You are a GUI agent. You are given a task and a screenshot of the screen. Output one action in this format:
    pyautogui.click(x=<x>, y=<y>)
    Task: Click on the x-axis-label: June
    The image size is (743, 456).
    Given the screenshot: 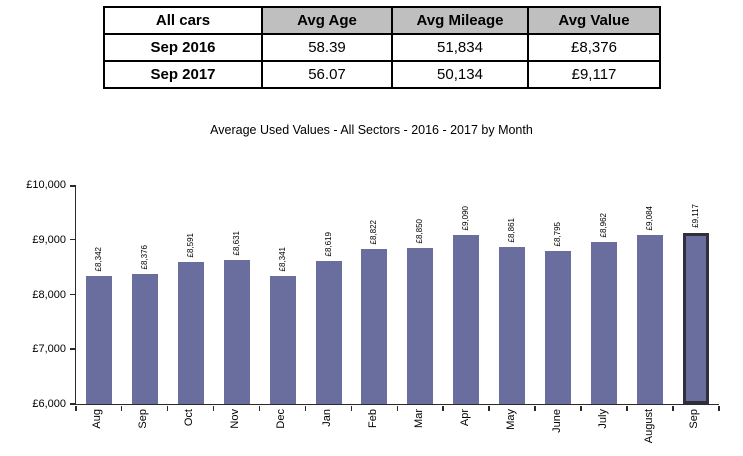 What is the action you would take?
    pyautogui.click(x=556, y=421)
    